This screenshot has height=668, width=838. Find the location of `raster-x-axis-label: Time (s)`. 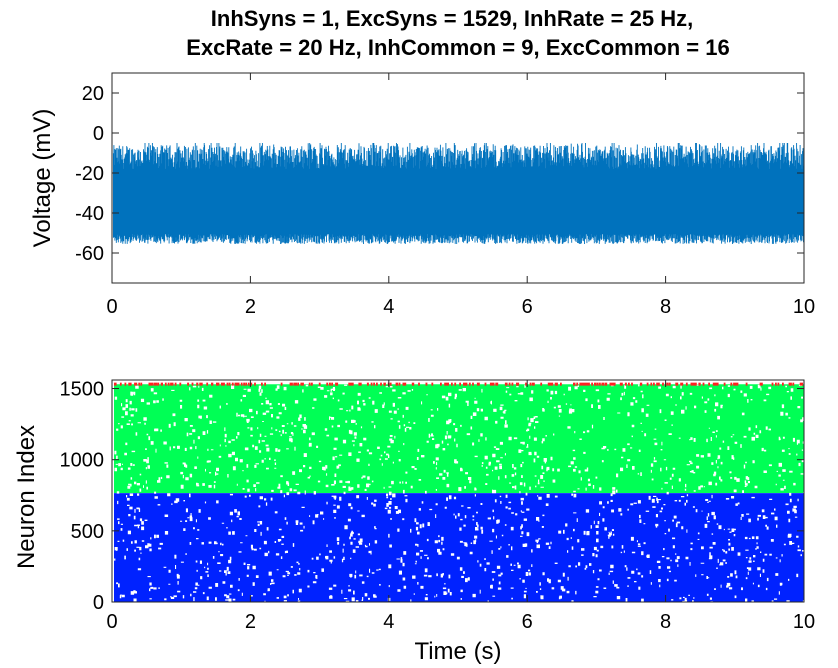

raster-x-axis-label: Time (s) is located at coordinates (457, 651).